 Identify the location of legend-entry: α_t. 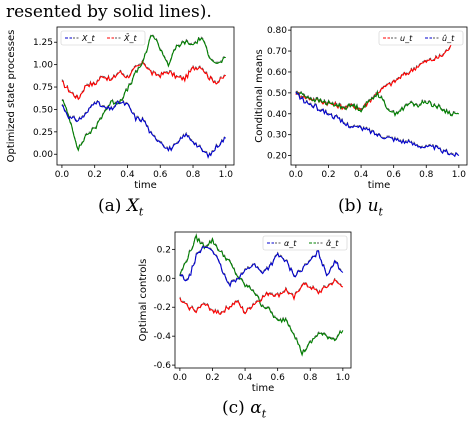
(290, 243).